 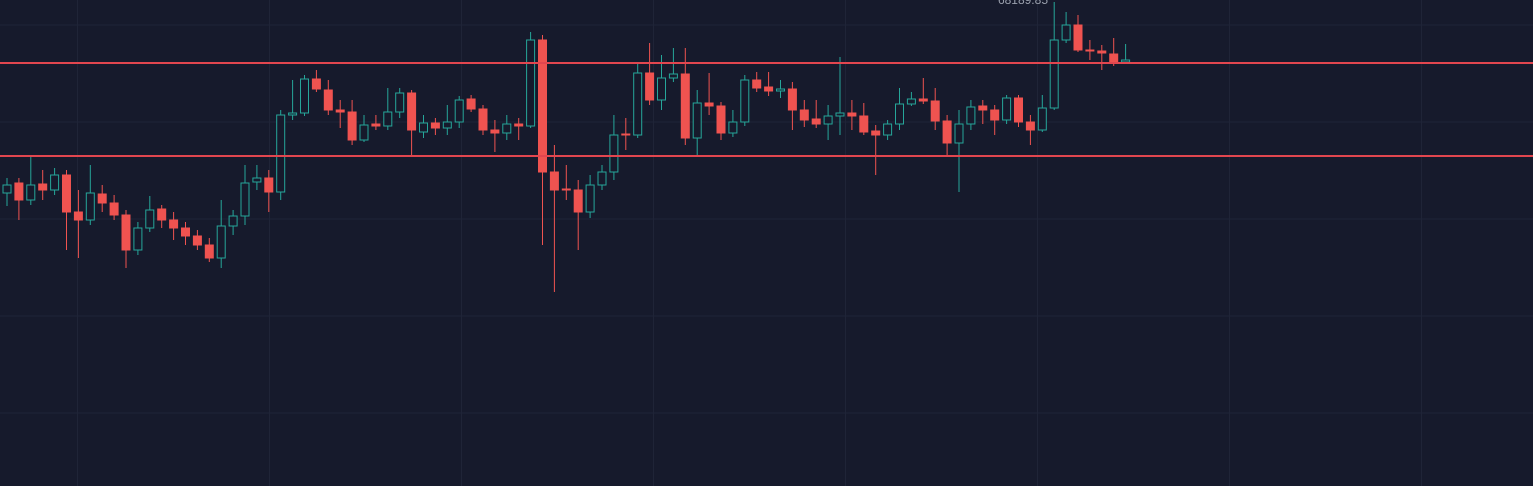 I want to click on max-label: 68189.85, so click(x=1023, y=3).